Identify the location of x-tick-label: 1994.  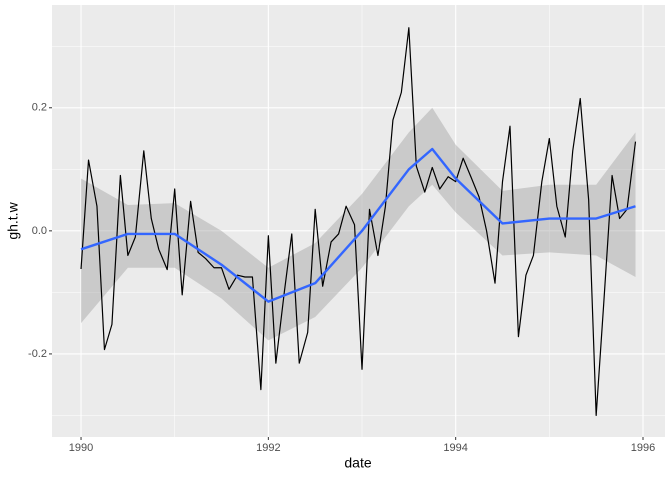
(455, 448).